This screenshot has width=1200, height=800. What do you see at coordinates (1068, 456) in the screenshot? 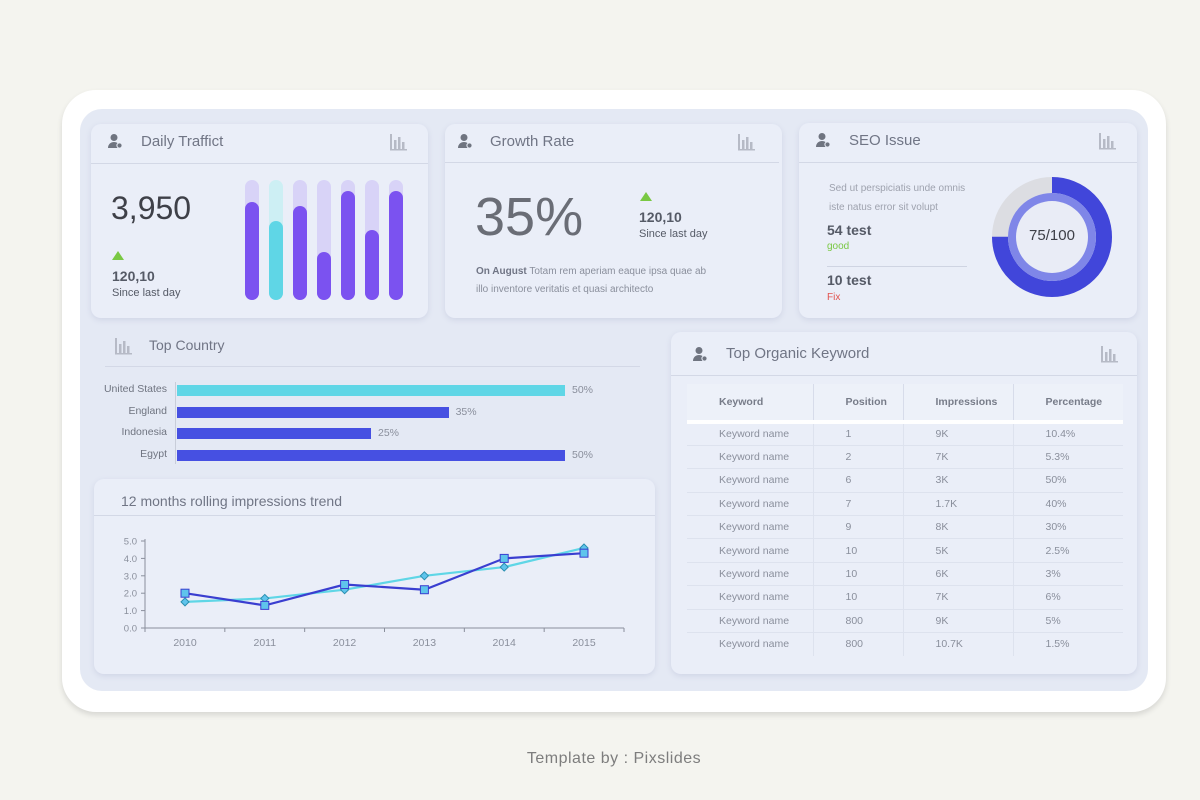
I see `table-cell: 5.3%` at bounding box center [1068, 456].